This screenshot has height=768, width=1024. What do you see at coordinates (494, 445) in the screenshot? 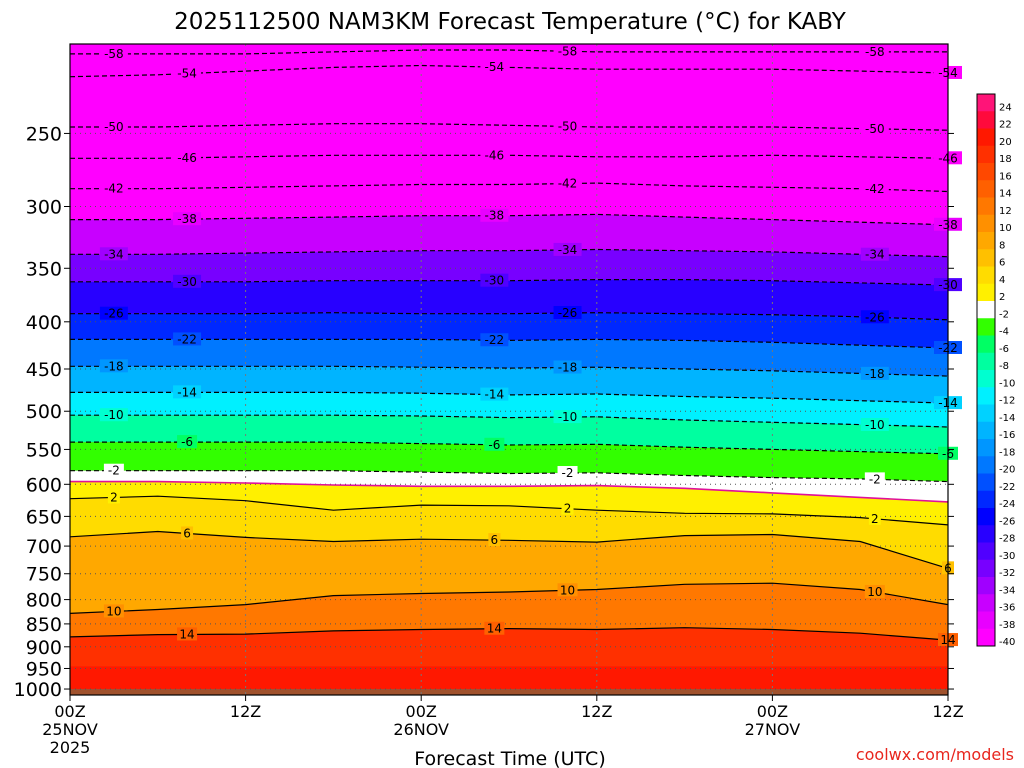
I see `isotherm-label: -6` at bounding box center [494, 445].